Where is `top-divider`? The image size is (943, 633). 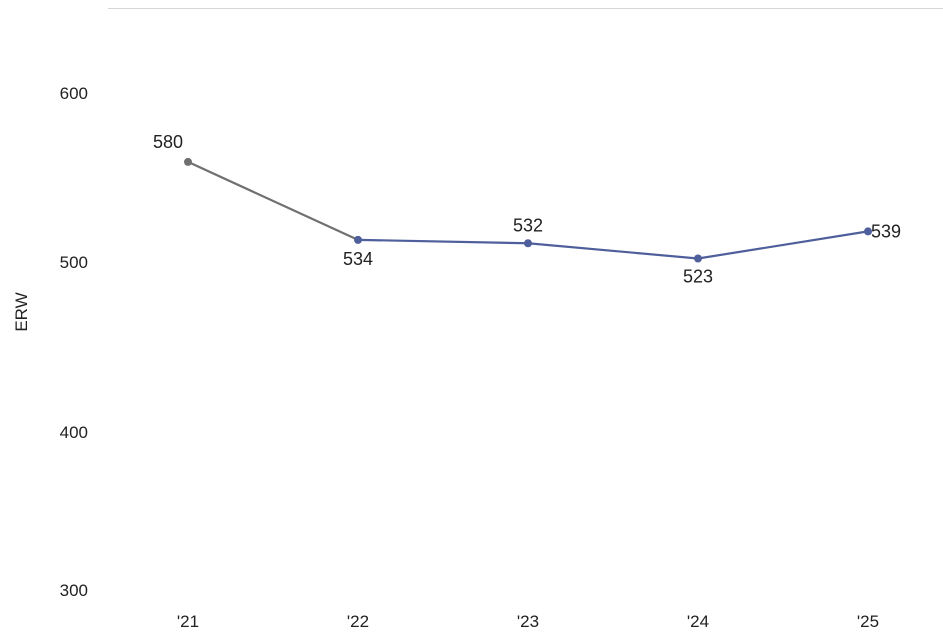
top-divider is located at coordinates (525, 8).